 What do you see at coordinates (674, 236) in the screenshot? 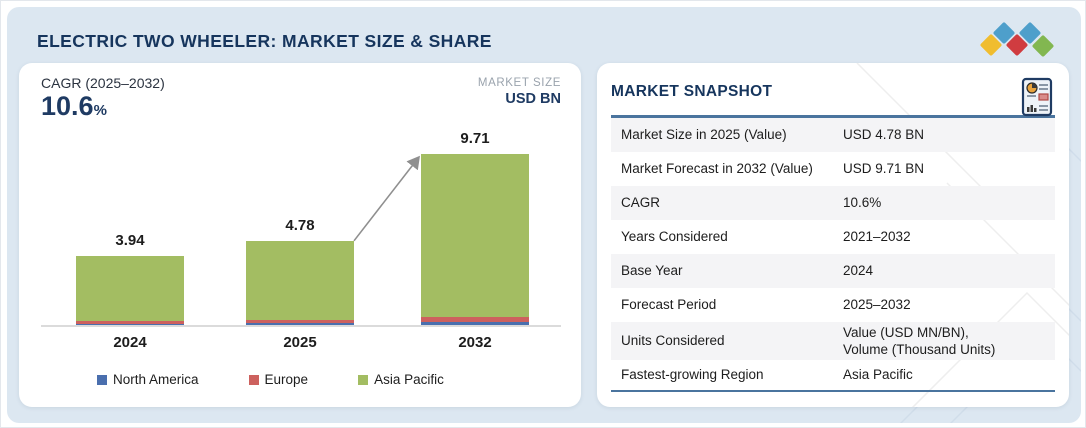
I see `row-label: Years Considered` at bounding box center [674, 236].